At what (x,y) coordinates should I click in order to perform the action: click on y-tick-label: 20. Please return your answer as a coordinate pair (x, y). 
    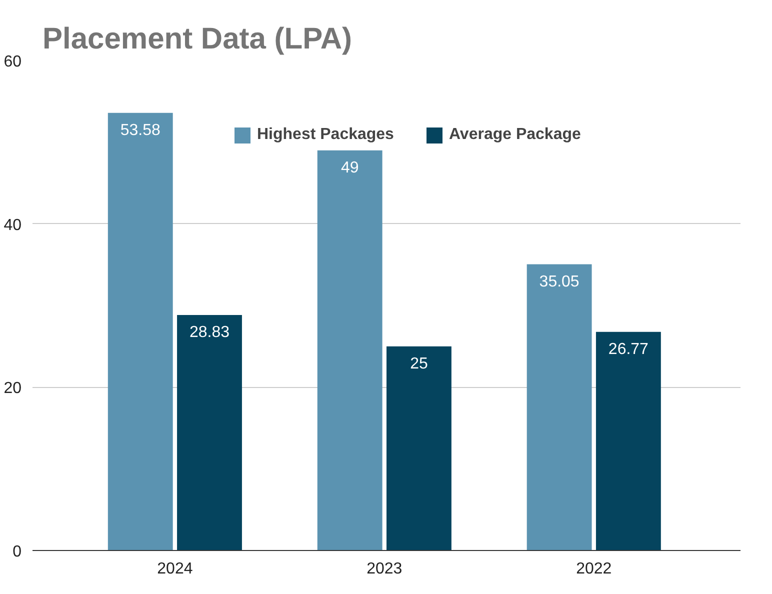
    Looking at the image, I should click on (13, 389).